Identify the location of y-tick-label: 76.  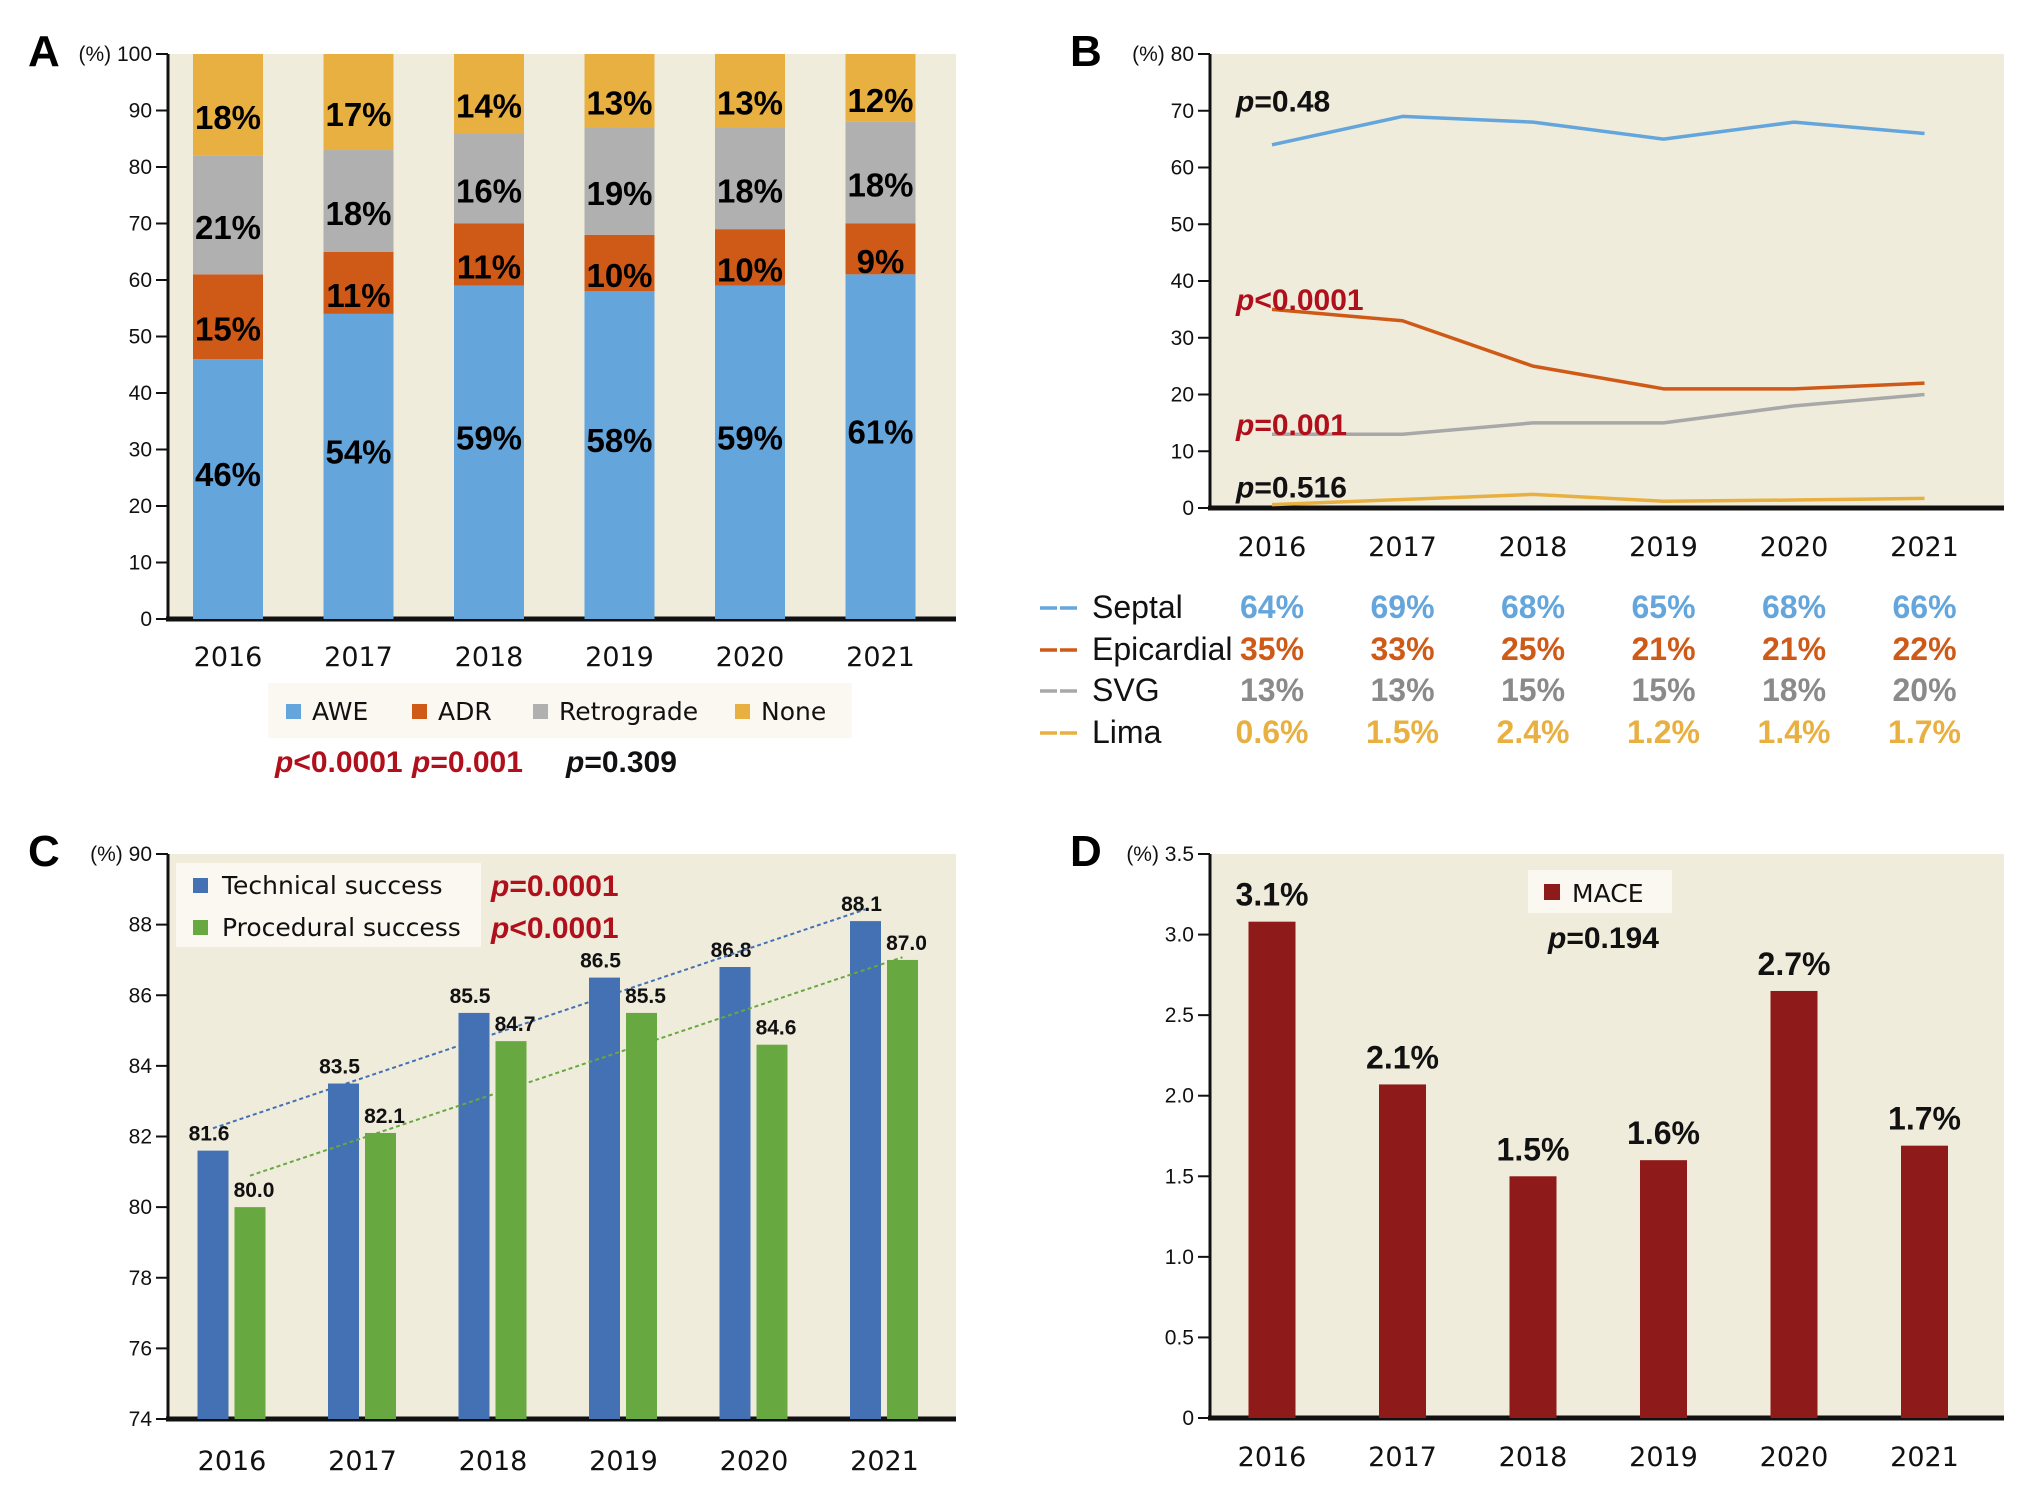
(140, 1348).